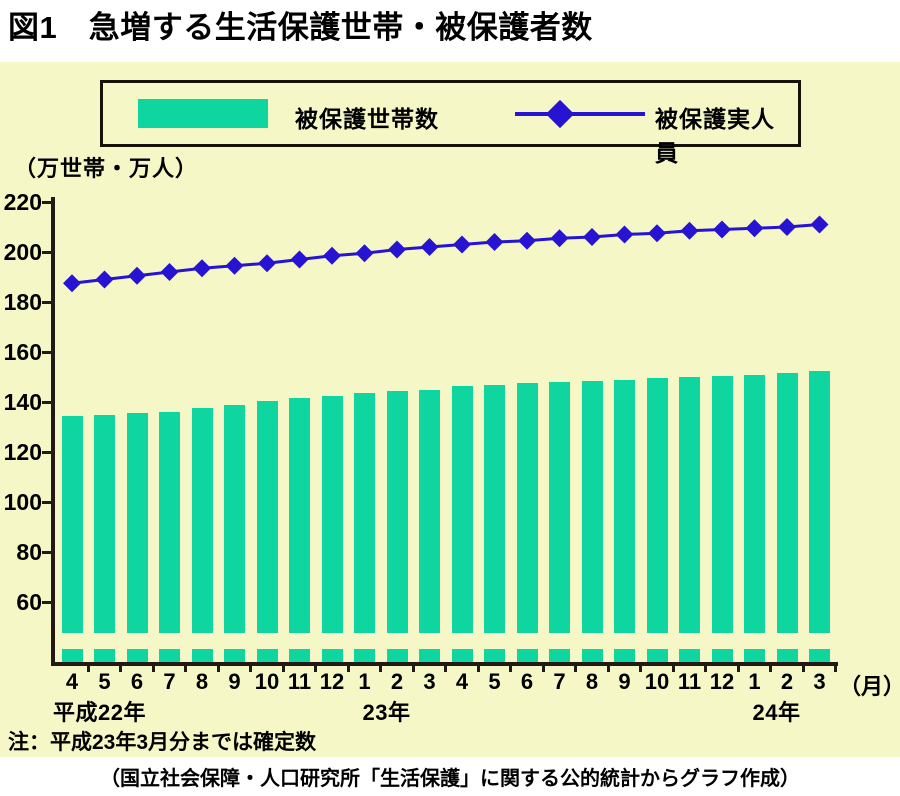 The width and height of the screenshot is (900, 796). What do you see at coordinates (22, 452) in the screenshot?
I see `y-tick-label: 120` at bounding box center [22, 452].